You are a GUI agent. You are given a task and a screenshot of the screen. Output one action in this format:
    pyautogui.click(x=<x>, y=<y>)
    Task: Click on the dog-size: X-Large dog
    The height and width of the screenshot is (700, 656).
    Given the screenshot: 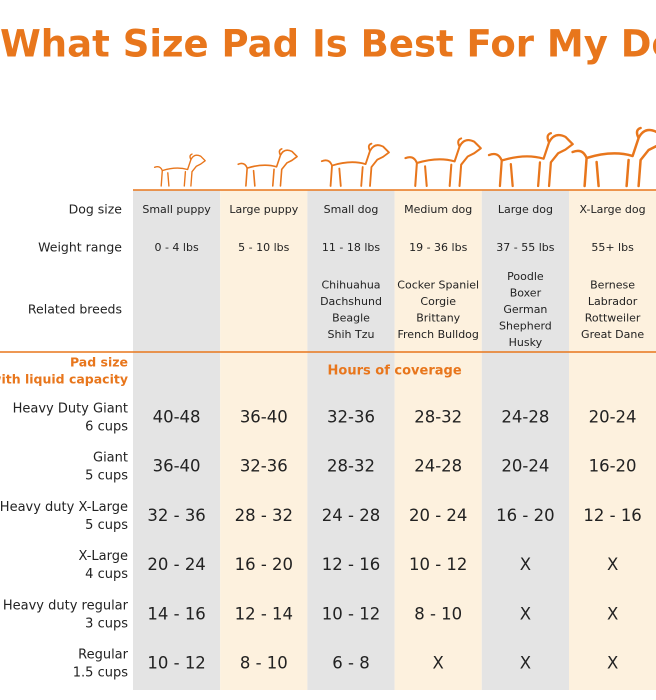 What is the action you would take?
    pyautogui.click(x=613, y=209)
    